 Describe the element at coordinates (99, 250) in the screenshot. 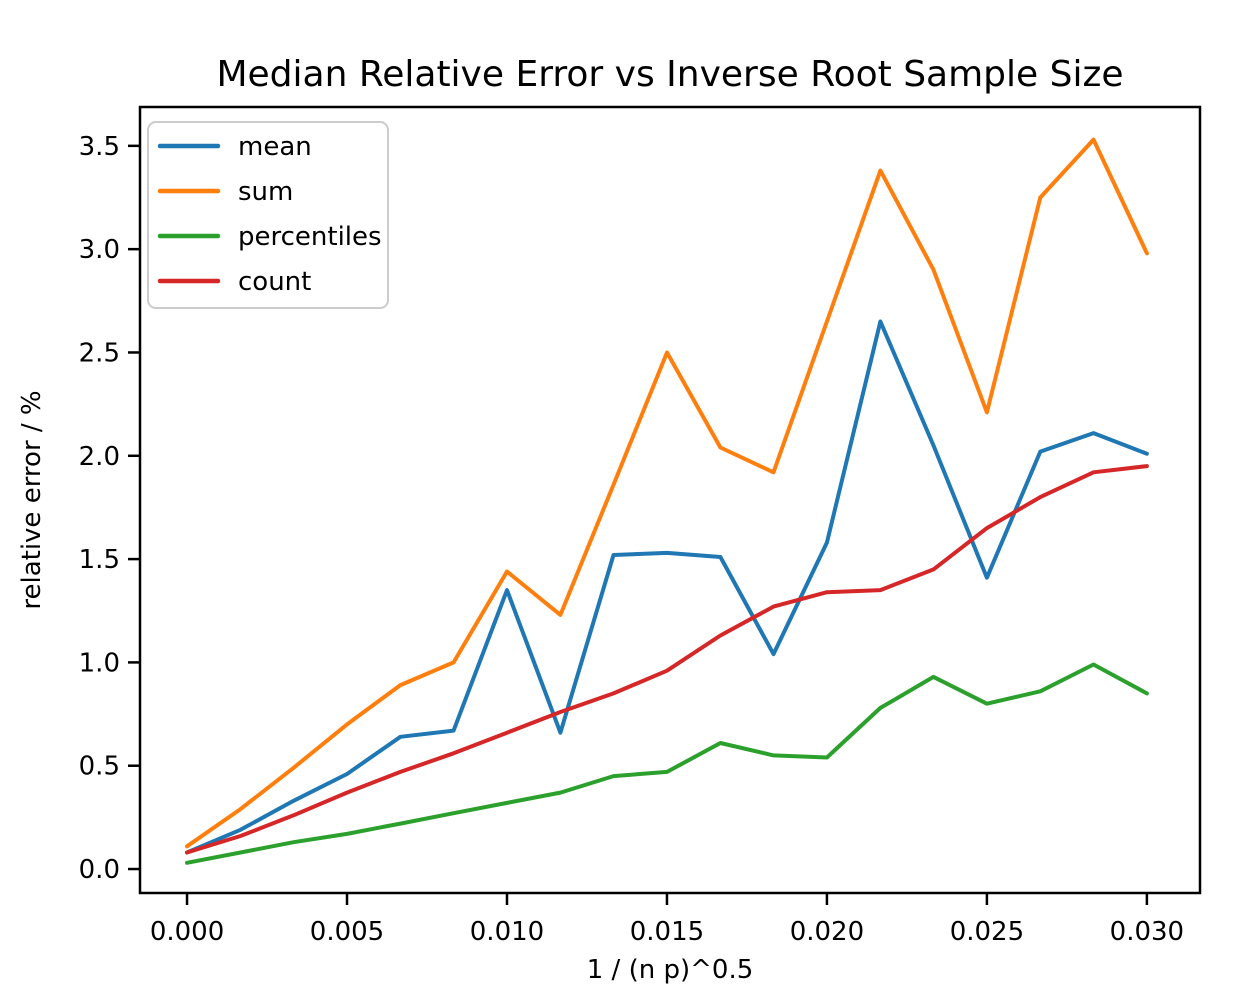

I see `y-tick-label: 3.0` at that location.